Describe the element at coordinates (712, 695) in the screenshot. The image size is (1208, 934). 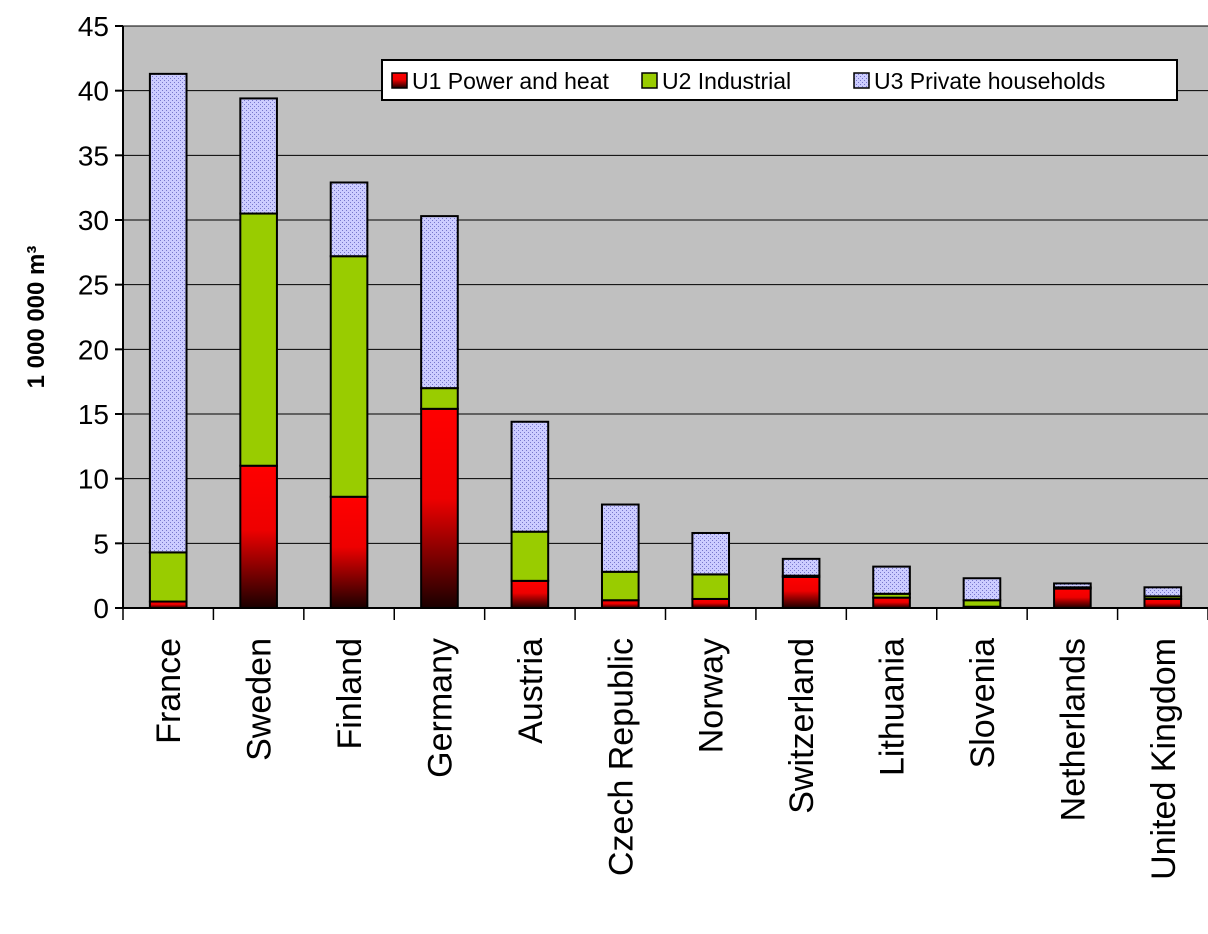
I see `x-tick-label: Norway` at that location.